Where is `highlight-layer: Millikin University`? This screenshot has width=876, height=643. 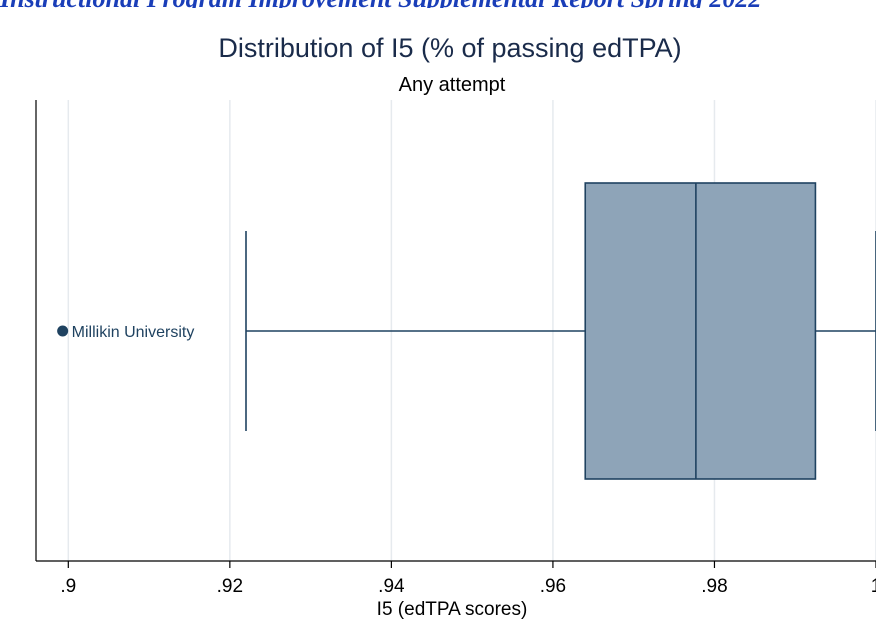 highlight-layer: Millikin University is located at coordinates (125, 332).